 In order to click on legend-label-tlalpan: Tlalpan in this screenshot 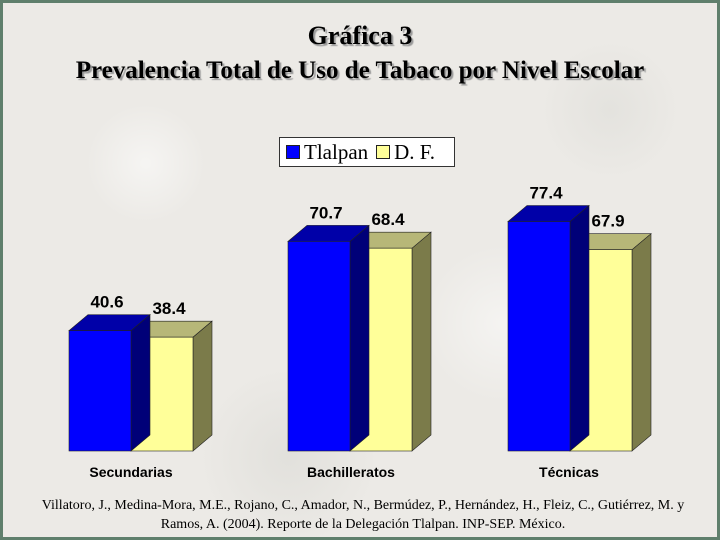, I will do `click(336, 151)`.